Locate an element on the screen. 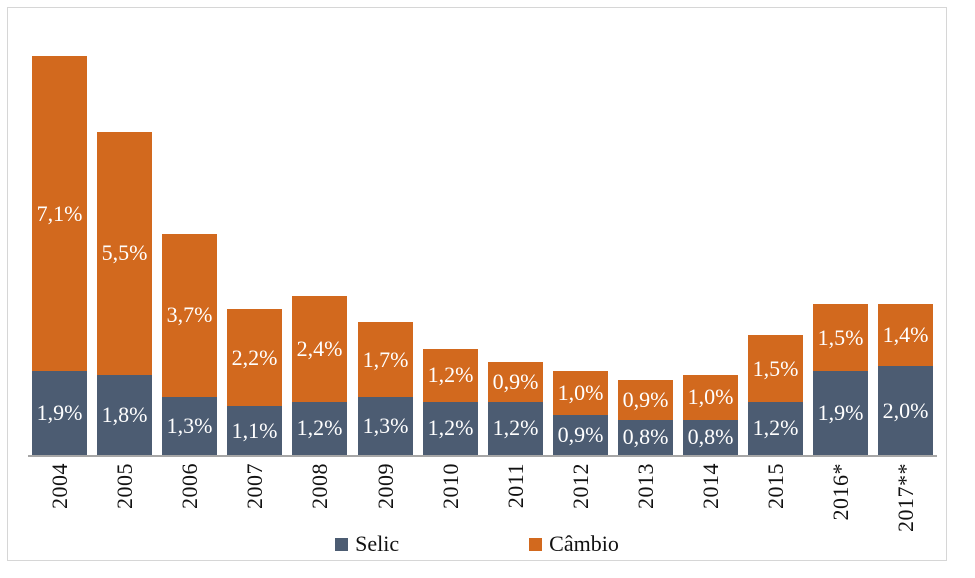 Image resolution: width=975 pixels, height=578 pixels. x-axis-label-text: 2008 is located at coordinates (319, 486).